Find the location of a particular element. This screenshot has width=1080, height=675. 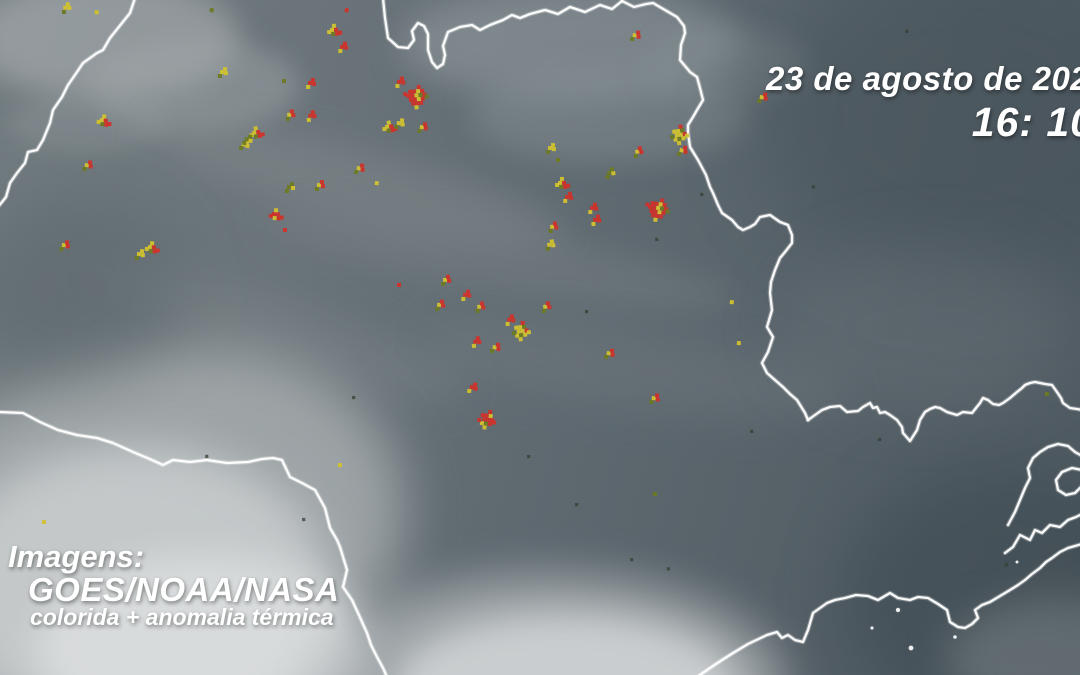

credits-label: Imagens: is located at coordinates (76, 556).